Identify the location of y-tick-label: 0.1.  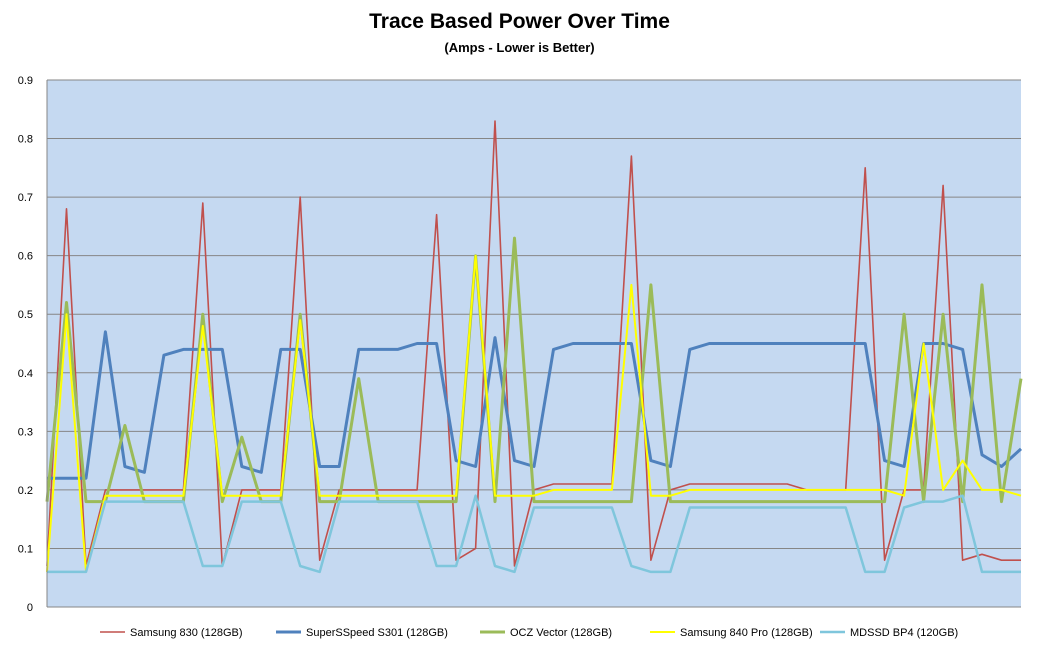
(25, 549).